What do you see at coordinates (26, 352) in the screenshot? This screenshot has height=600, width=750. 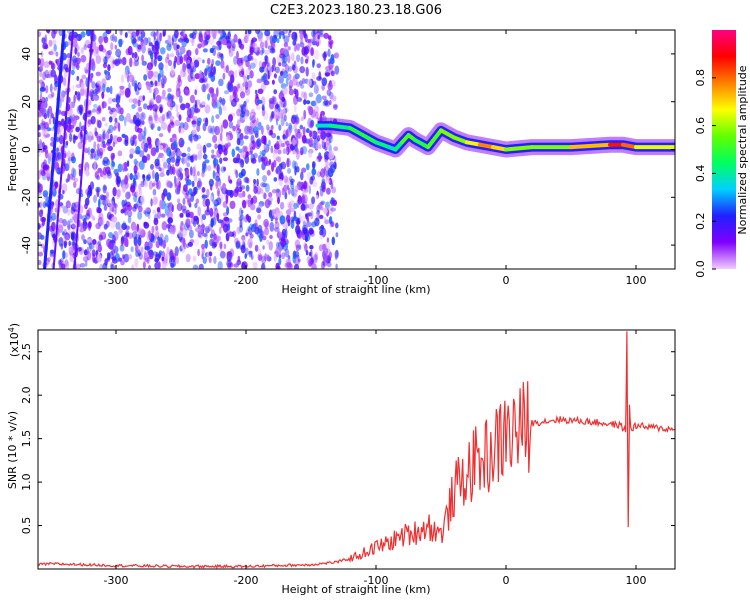 I see `y-tick-label: 2.5` at bounding box center [26, 352].